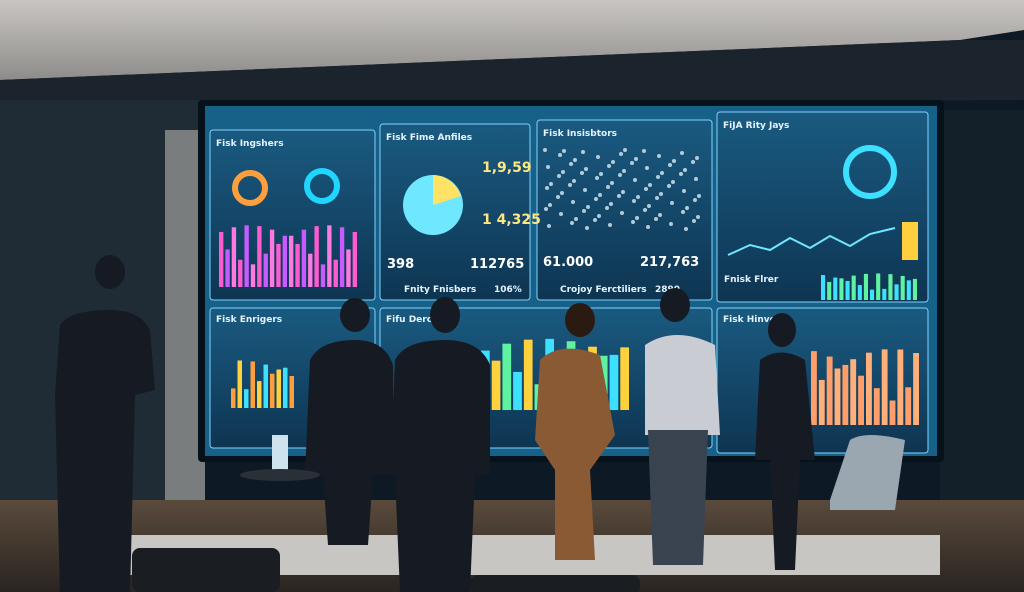 The width and height of the screenshot is (1024, 592). I want to click on sparkline, so click(811, 241).